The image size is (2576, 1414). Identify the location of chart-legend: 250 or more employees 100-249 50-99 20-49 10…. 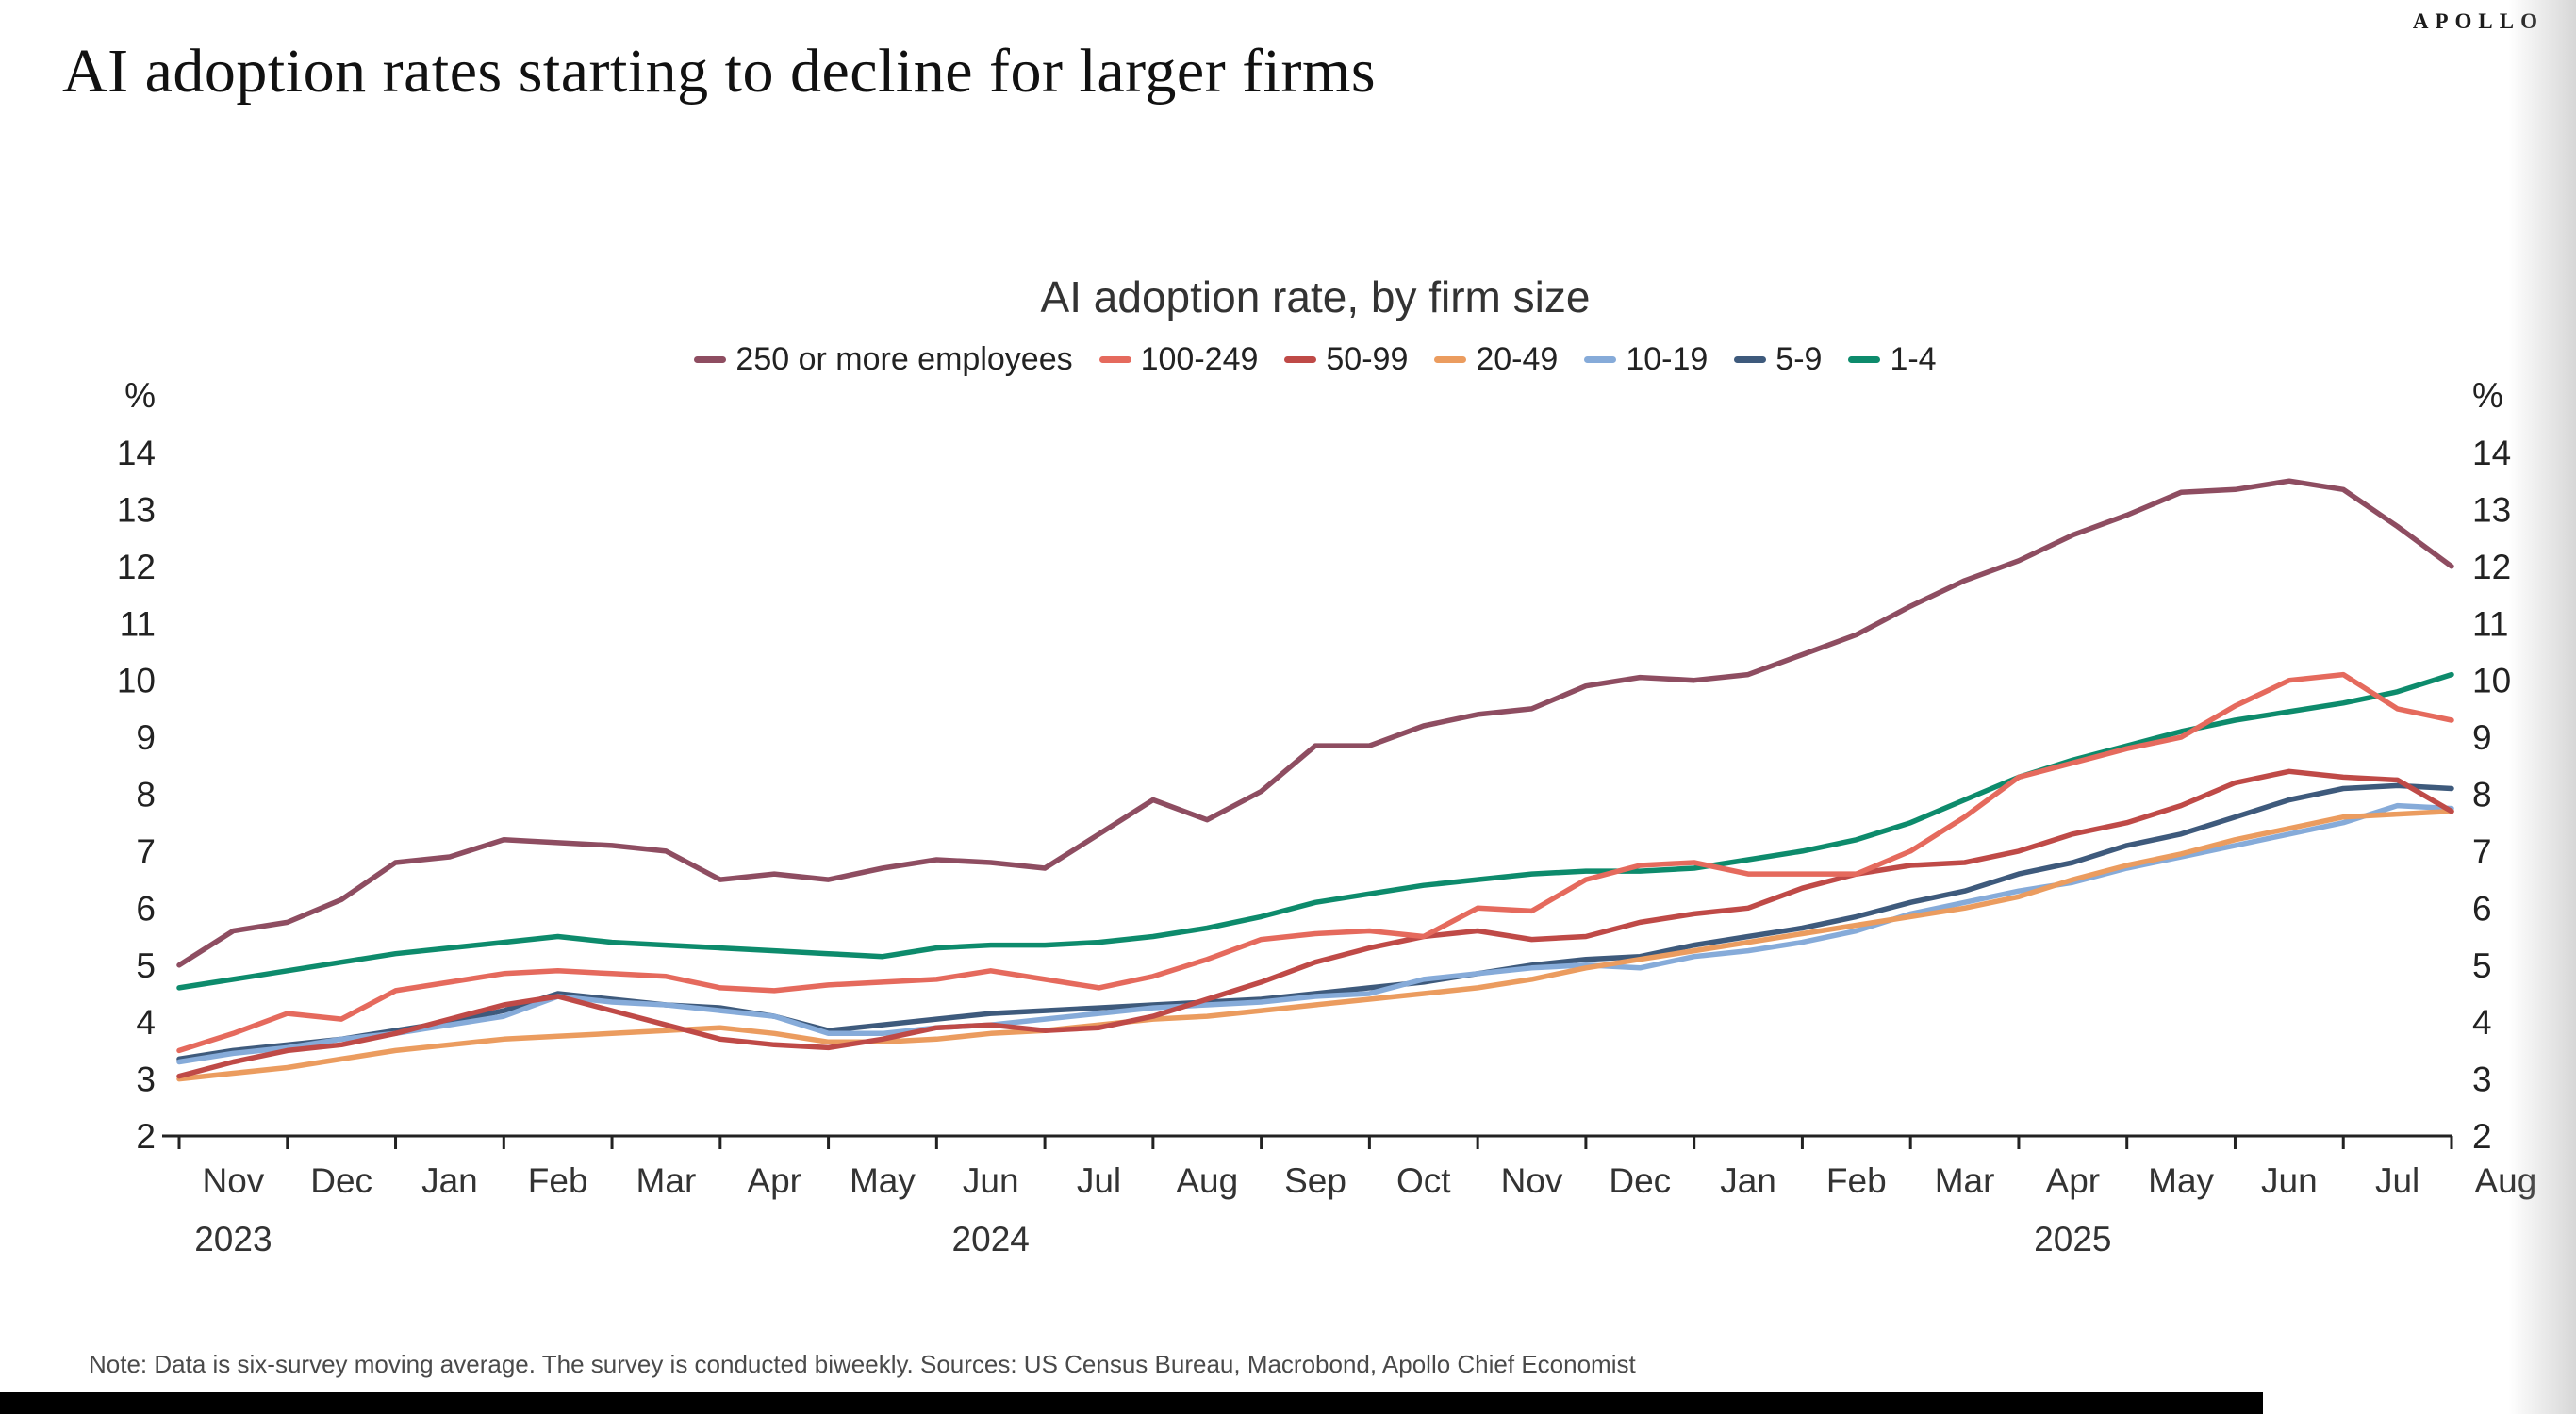
(1315, 359).